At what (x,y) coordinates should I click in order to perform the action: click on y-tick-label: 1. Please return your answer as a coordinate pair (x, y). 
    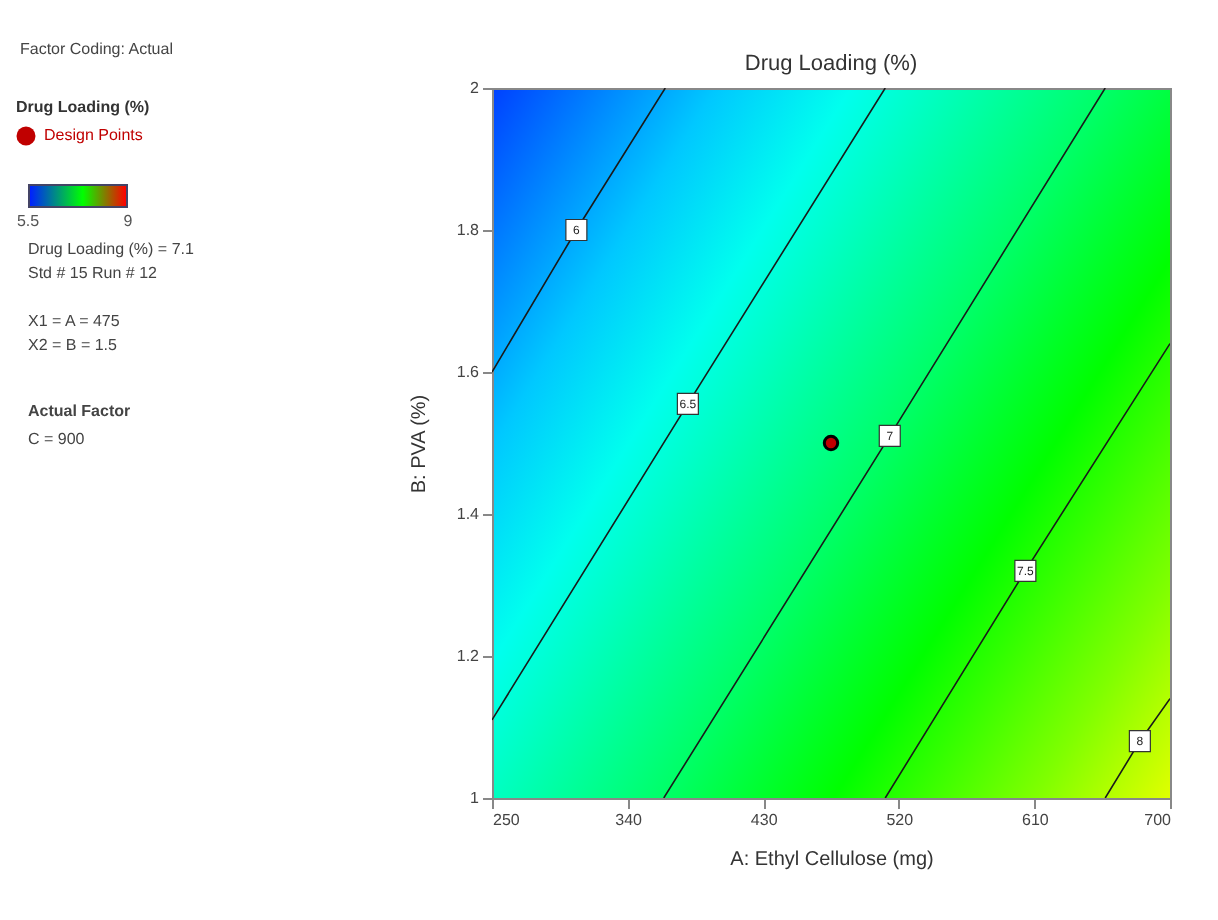
    Looking at the image, I should click on (475, 798).